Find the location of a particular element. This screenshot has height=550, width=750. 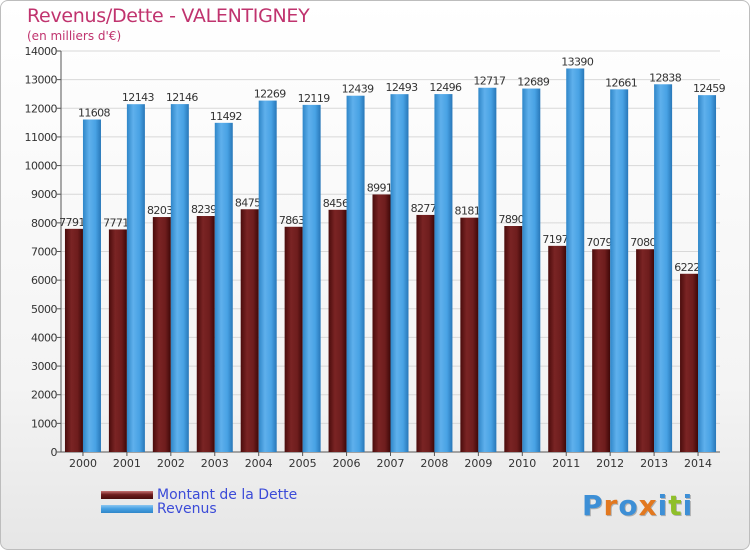

data-label-revenus: 12661 is located at coordinates (621, 82).